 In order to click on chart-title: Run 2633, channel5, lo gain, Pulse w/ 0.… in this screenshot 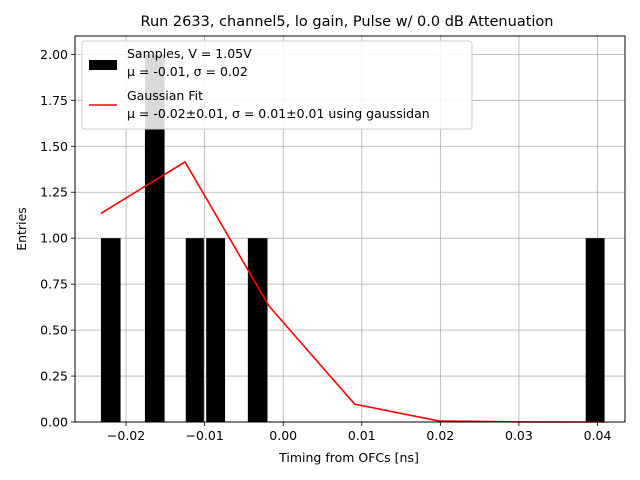, I will do `click(347, 22)`.